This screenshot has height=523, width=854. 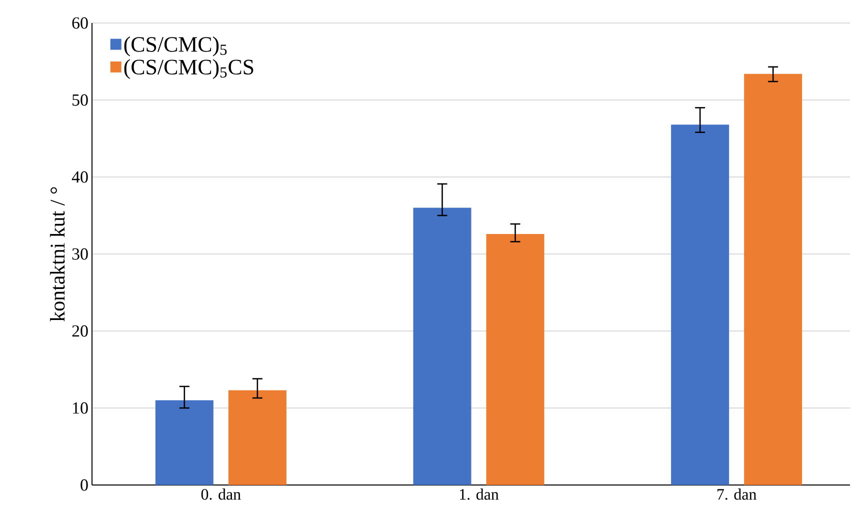 I want to click on legend-label: (CS/CMC)$_{5}$, so click(x=175, y=46).